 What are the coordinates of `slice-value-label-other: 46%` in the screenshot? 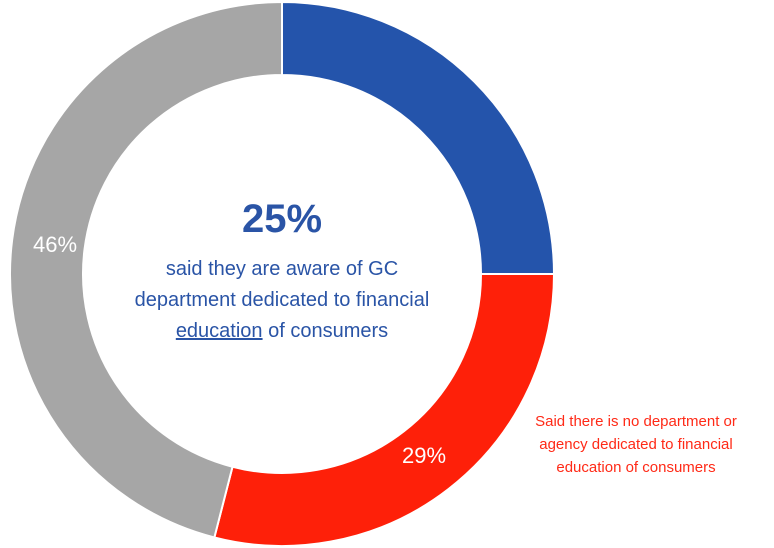 It's located at (55, 244).